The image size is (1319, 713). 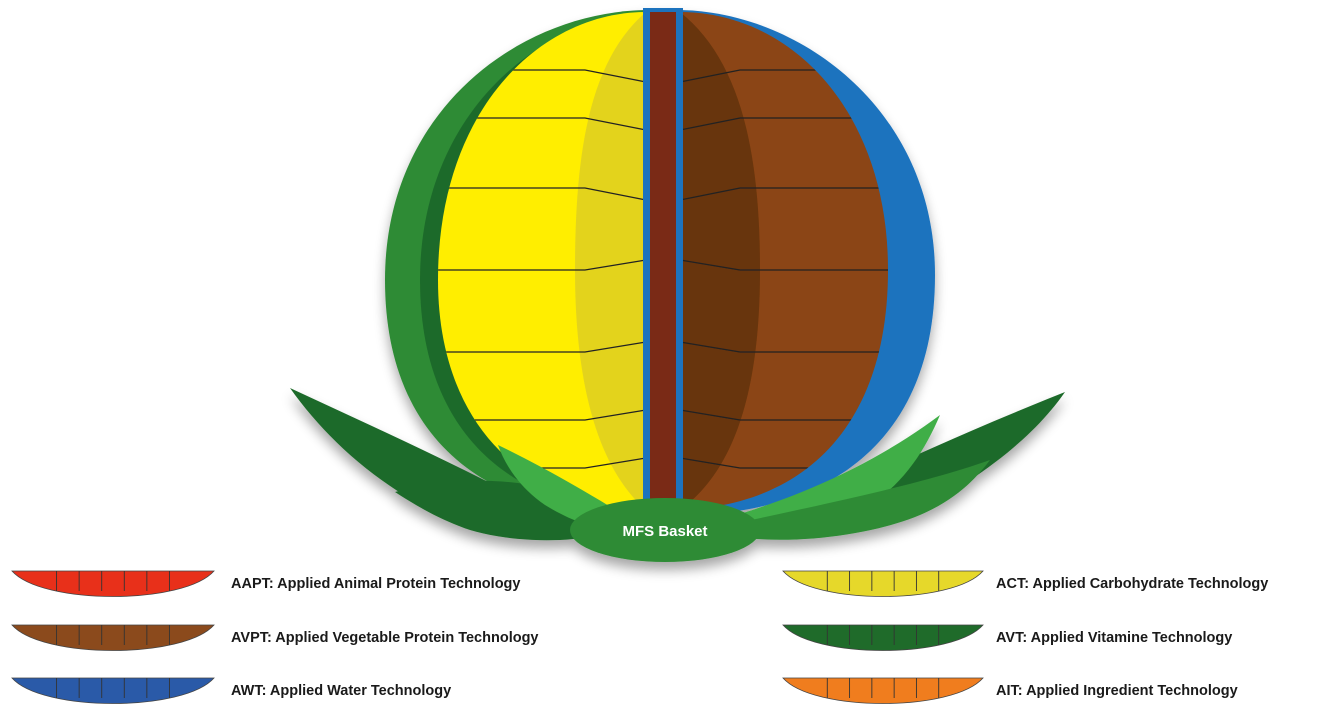 I want to click on legend-item-act: ACT: Applied Carbohydrate Technology, so click(x=1025, y=583).